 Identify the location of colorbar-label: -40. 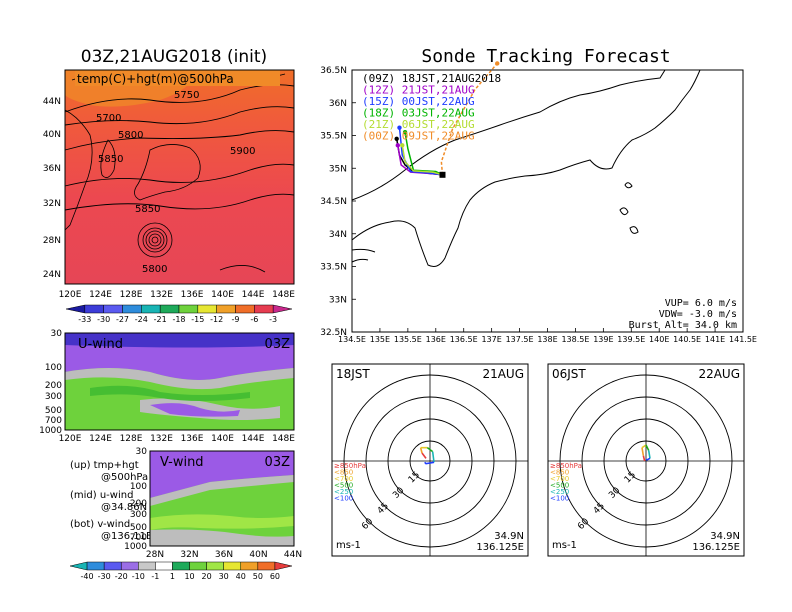
(87, 576).